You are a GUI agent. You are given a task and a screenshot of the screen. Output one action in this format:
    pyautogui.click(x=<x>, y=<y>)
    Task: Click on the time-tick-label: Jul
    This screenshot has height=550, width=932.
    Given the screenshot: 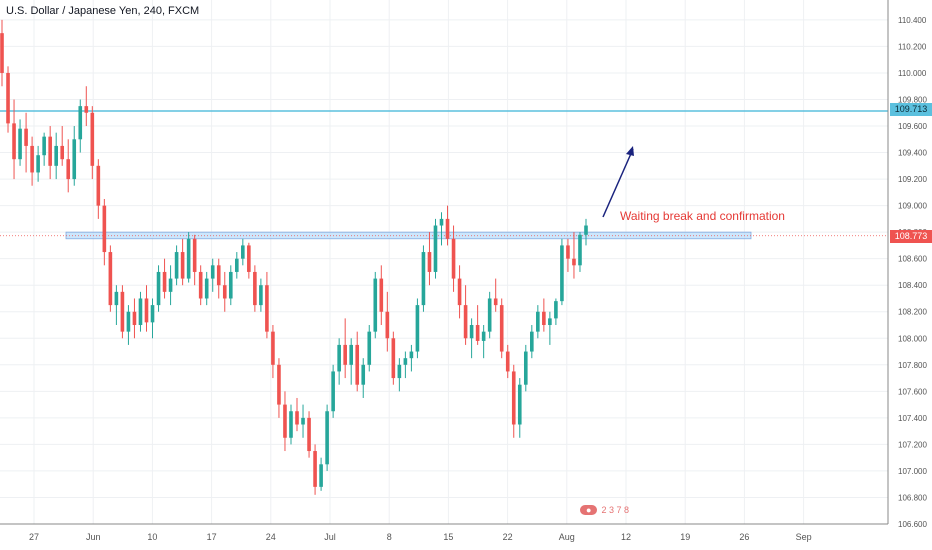 What is the action you would take?
    pyautogui.click(x=330, y=537)
    